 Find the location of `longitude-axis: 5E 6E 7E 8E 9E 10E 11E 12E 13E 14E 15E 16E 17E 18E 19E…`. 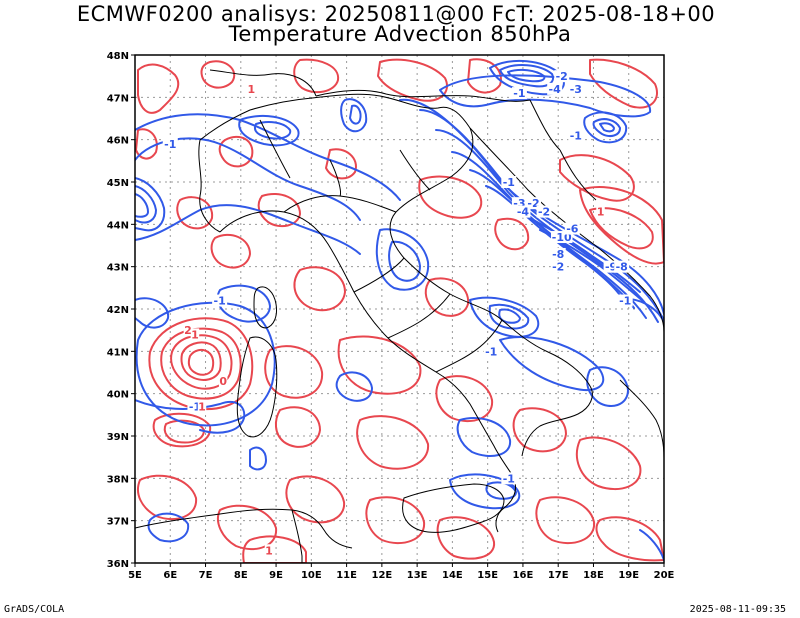

longitude-axis: 5E 6E 7E 8E 9E 10E 11E 12E 13E 14E 15E 16E 17E 18E 19E… is located at coordinates (401, 572).